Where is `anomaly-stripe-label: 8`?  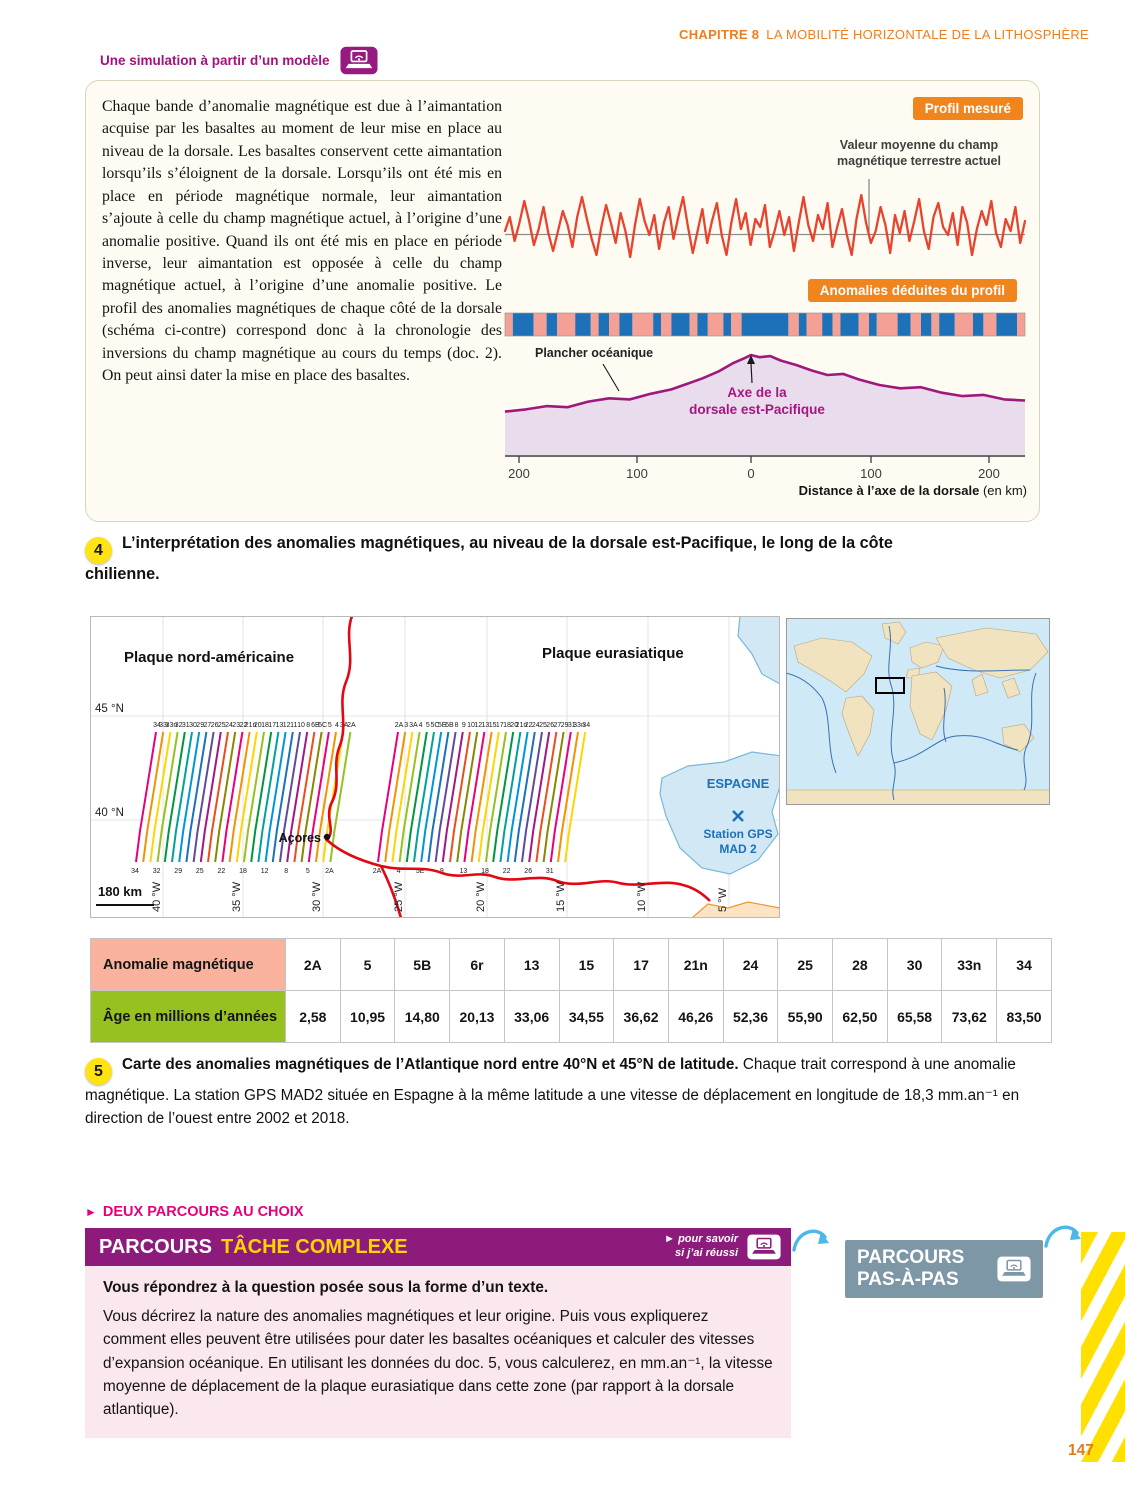
anomaly-stripe-label: 8 is located at coordinates (308, 725).